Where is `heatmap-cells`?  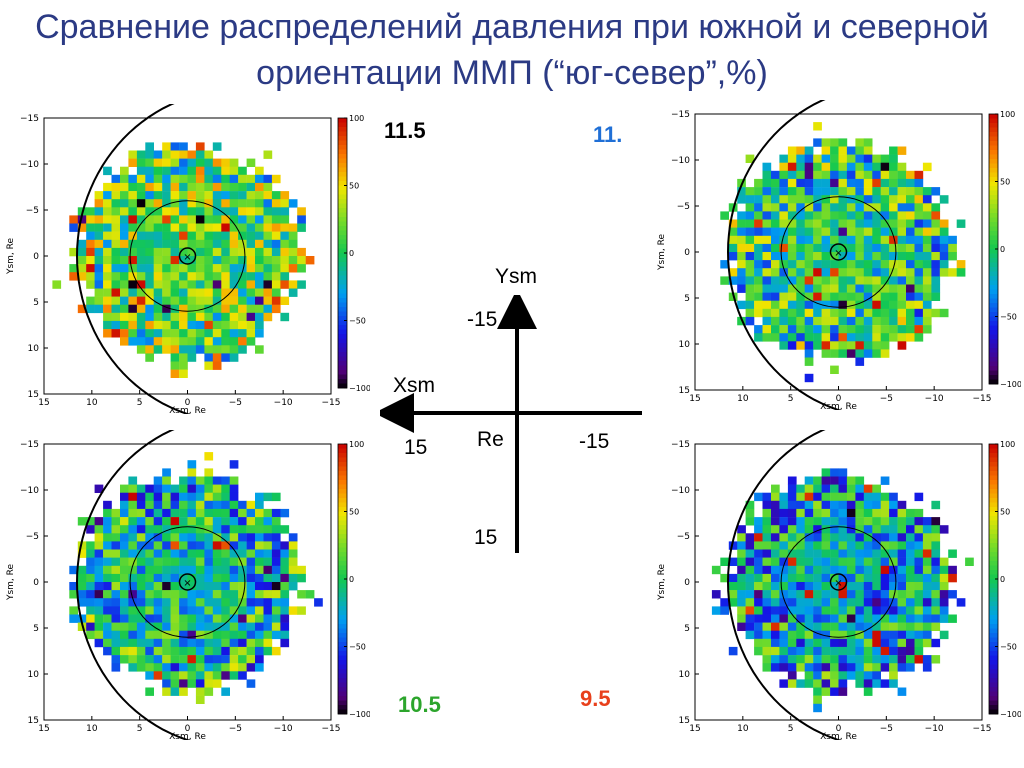
heatmap-cells is located at coordinates (843, 252).